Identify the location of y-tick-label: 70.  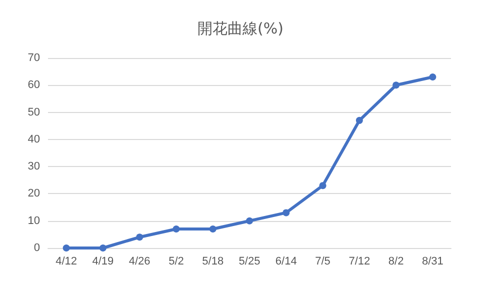
(34, 58).